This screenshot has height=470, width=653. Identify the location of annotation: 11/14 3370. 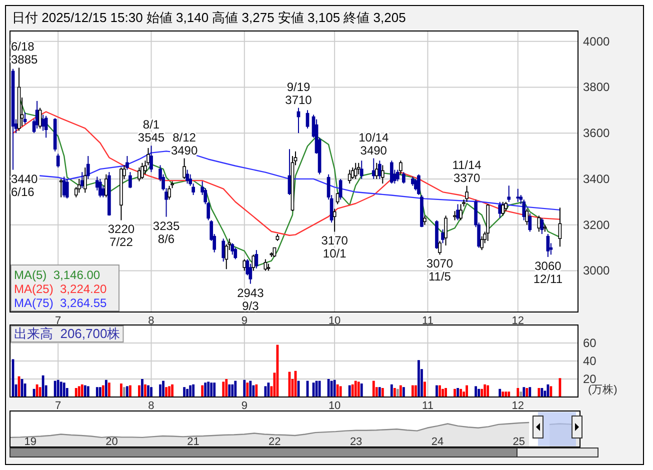
(467, 171).